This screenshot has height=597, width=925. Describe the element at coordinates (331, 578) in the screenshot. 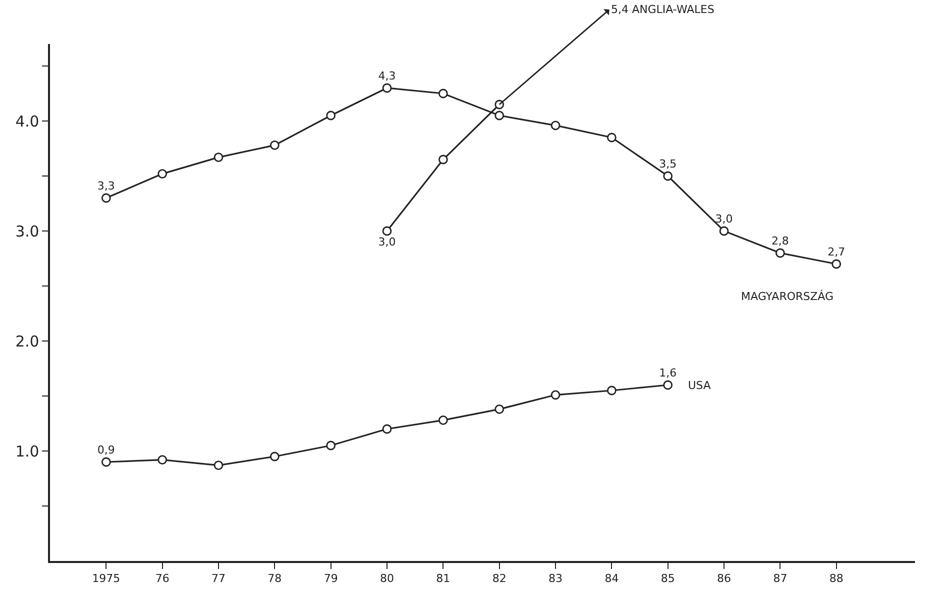

I see `x-tick-label: 79` at that location.